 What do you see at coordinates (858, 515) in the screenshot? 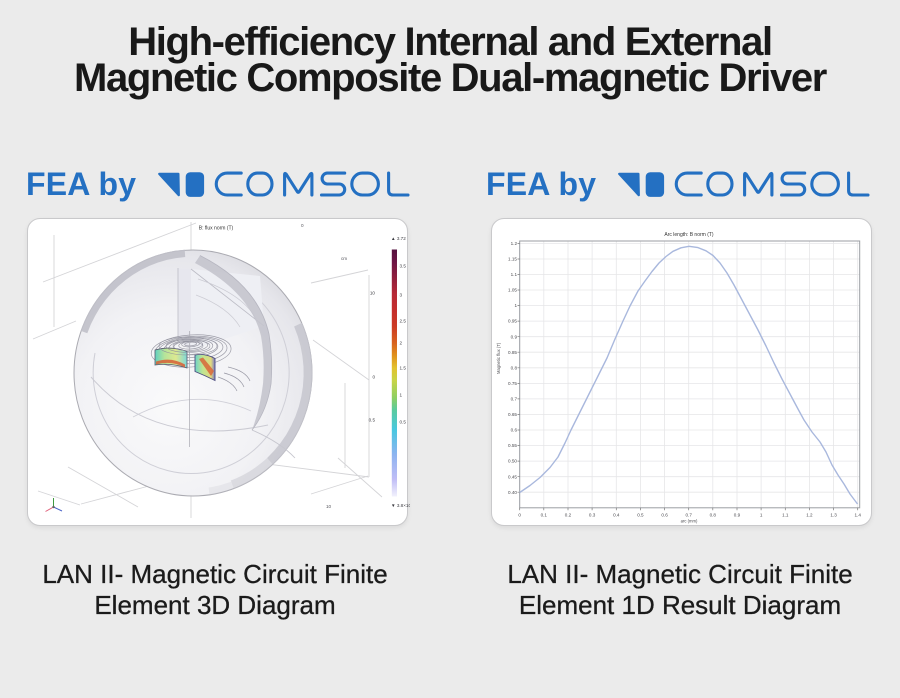
I see `svg-text: 1.4` at bounding box center [858, 515].